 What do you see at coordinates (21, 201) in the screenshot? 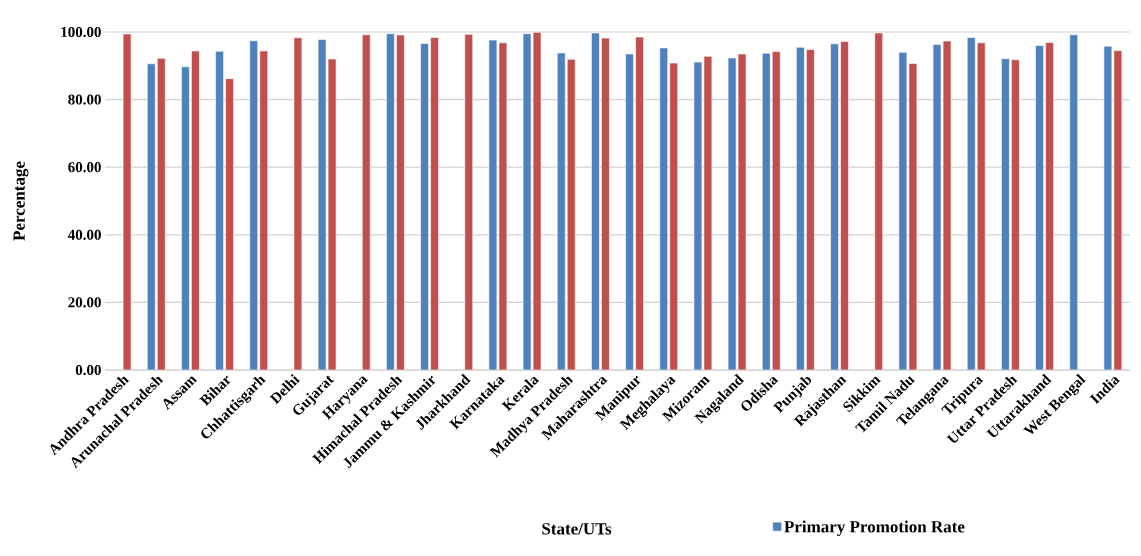
I see `y-axis-title: Percentage` at bounding box center [21, 201].